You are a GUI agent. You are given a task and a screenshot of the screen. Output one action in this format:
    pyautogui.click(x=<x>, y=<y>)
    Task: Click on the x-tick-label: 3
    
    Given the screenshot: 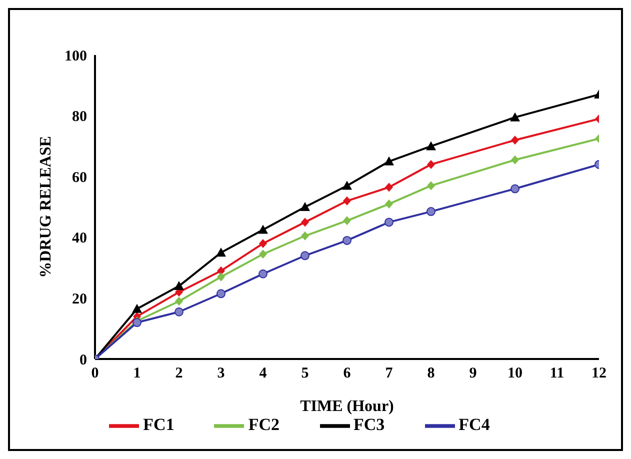 What is the action you would take?
    pyautogui.click(x=221, y=374)
    